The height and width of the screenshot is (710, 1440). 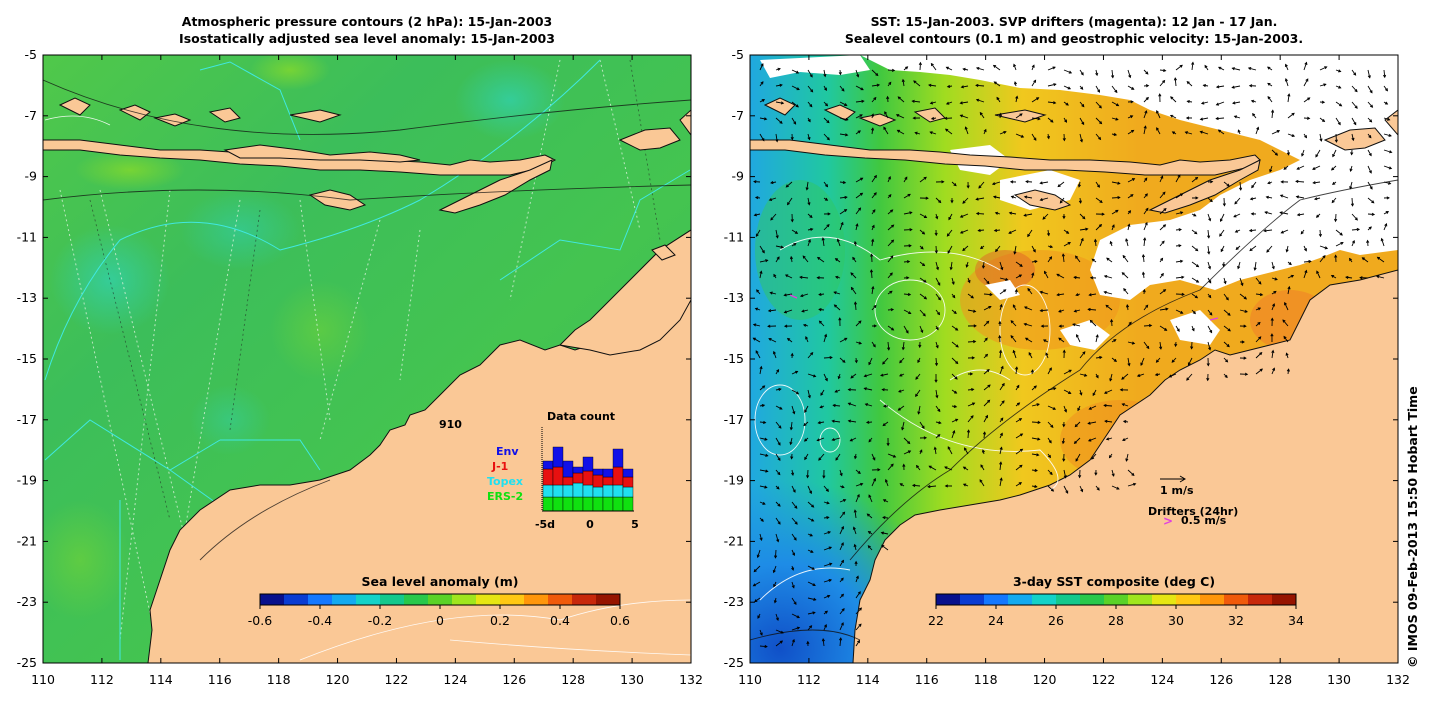 I want to click on colorbar-tick: -0.2, so click(x=380, y=620).